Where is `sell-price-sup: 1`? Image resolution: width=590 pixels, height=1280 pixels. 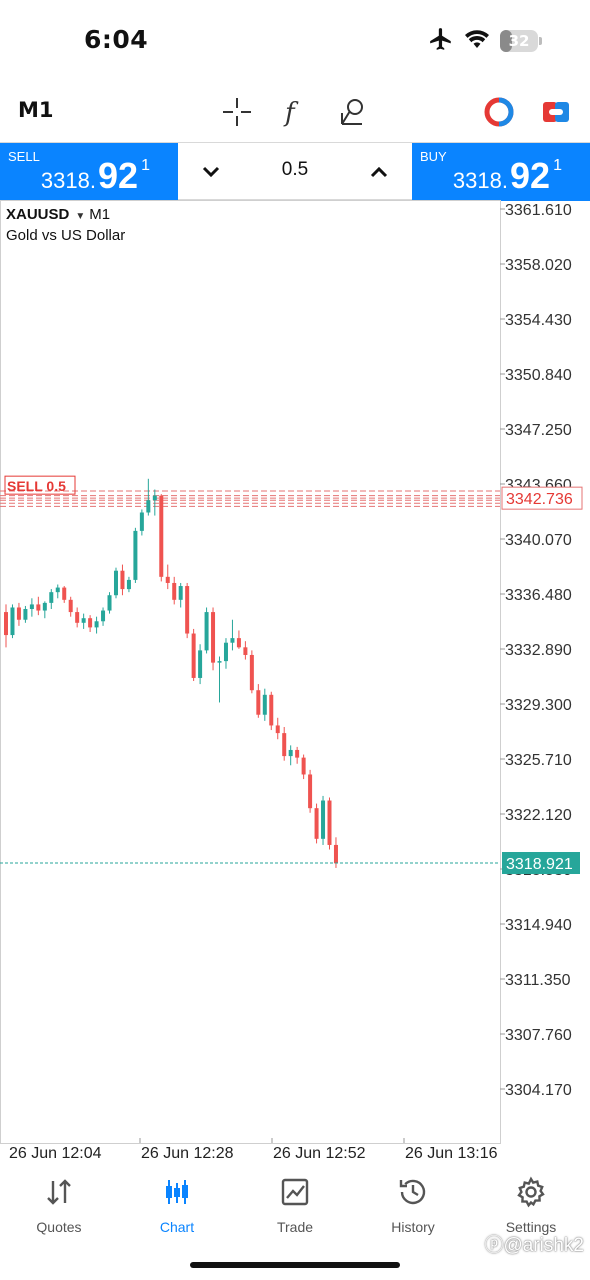 sell-price-sup: 1 is located at coordinates (145, 165).